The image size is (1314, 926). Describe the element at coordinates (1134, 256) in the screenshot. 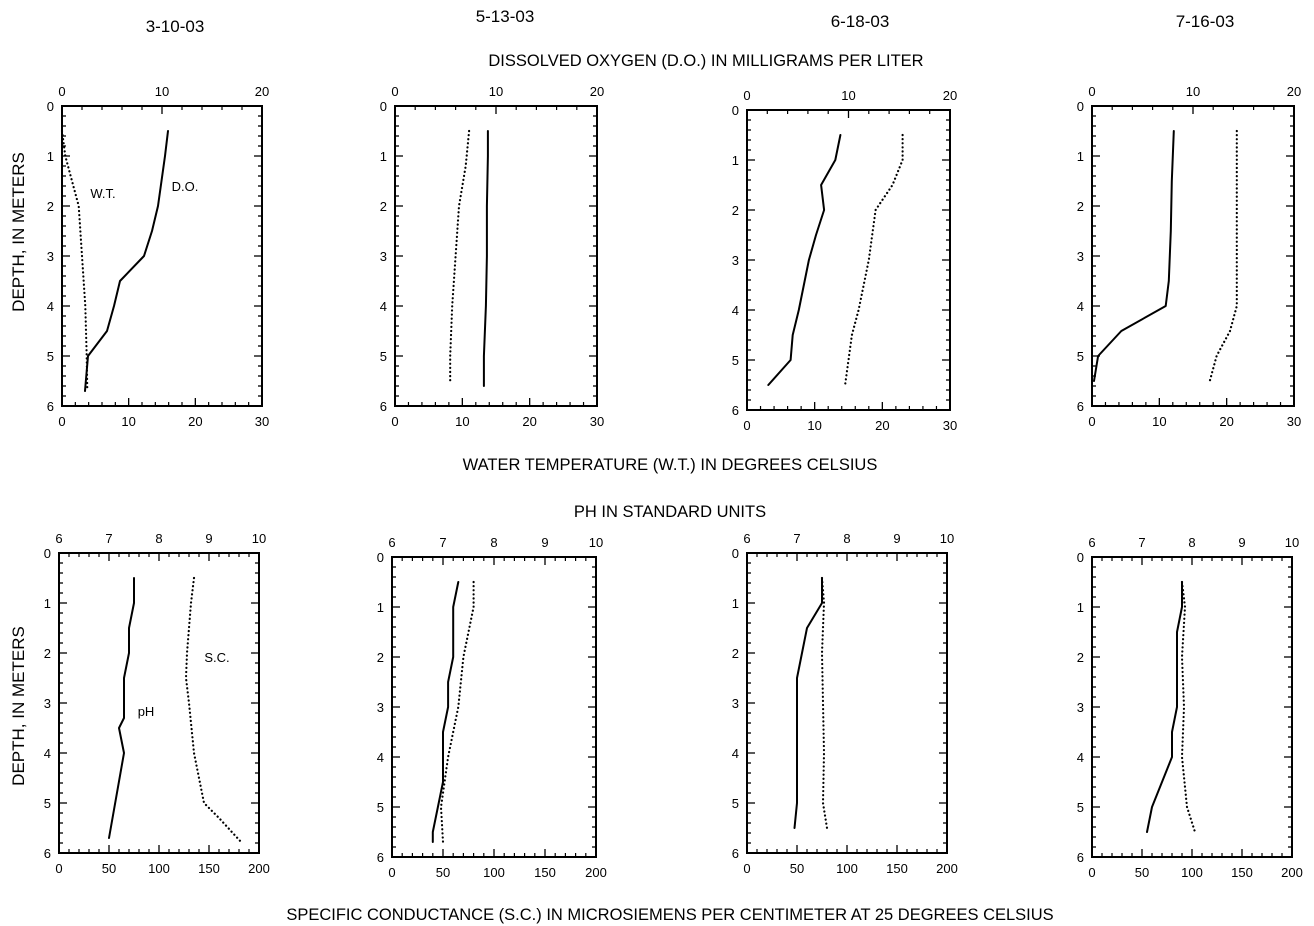

I see `series-d-o-line` at that location.